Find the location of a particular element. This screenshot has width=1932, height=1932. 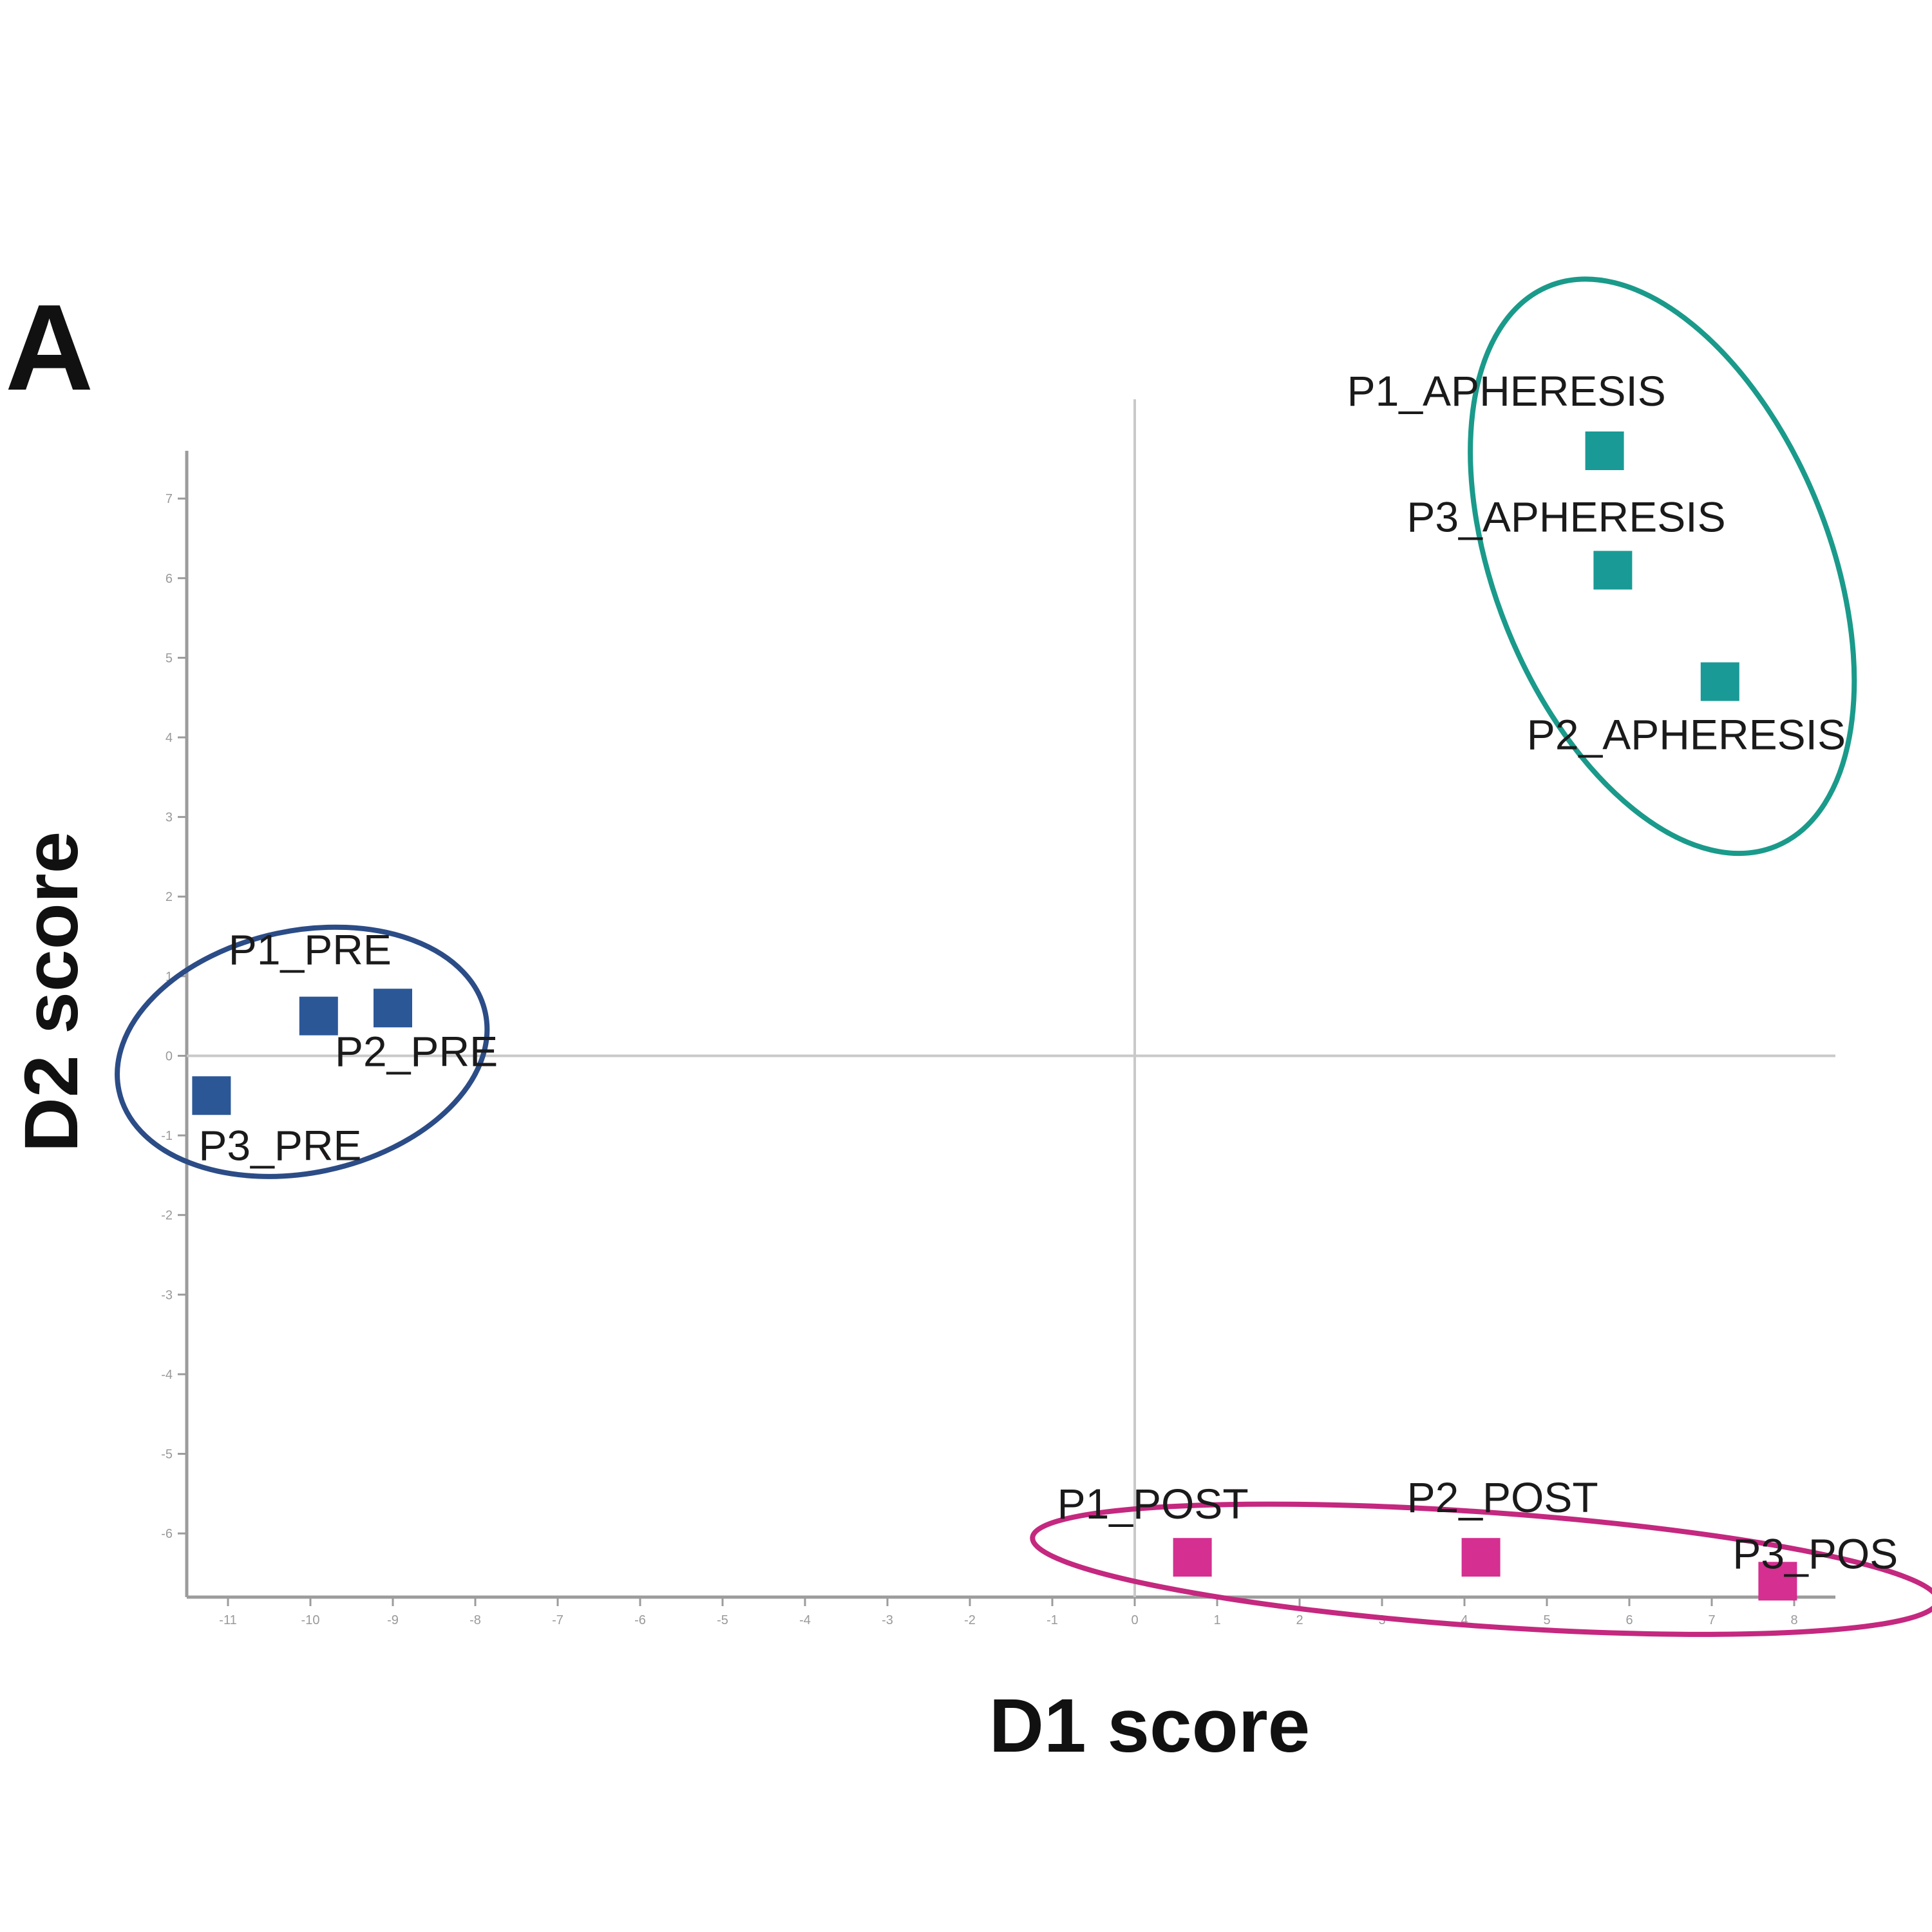

point-label: P2_PRE is located at coordinates (416, 1051).